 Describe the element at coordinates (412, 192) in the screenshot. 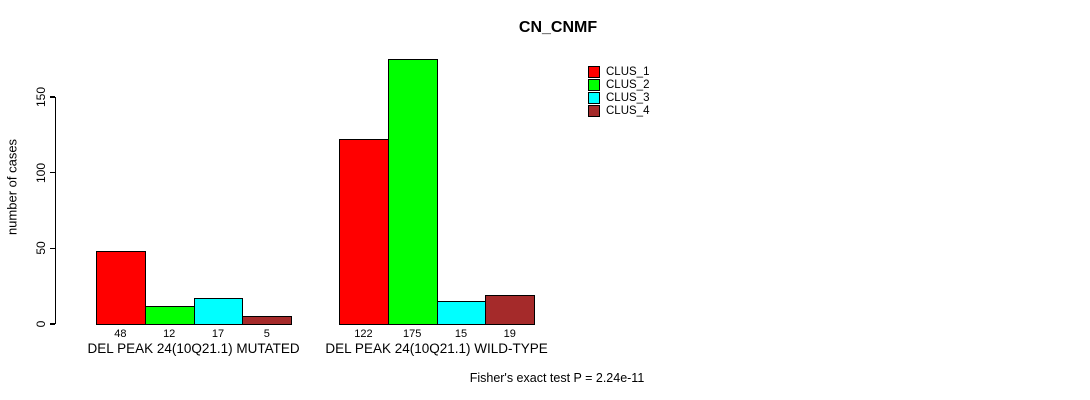

I see `bar-clus_2-group2` at that location.